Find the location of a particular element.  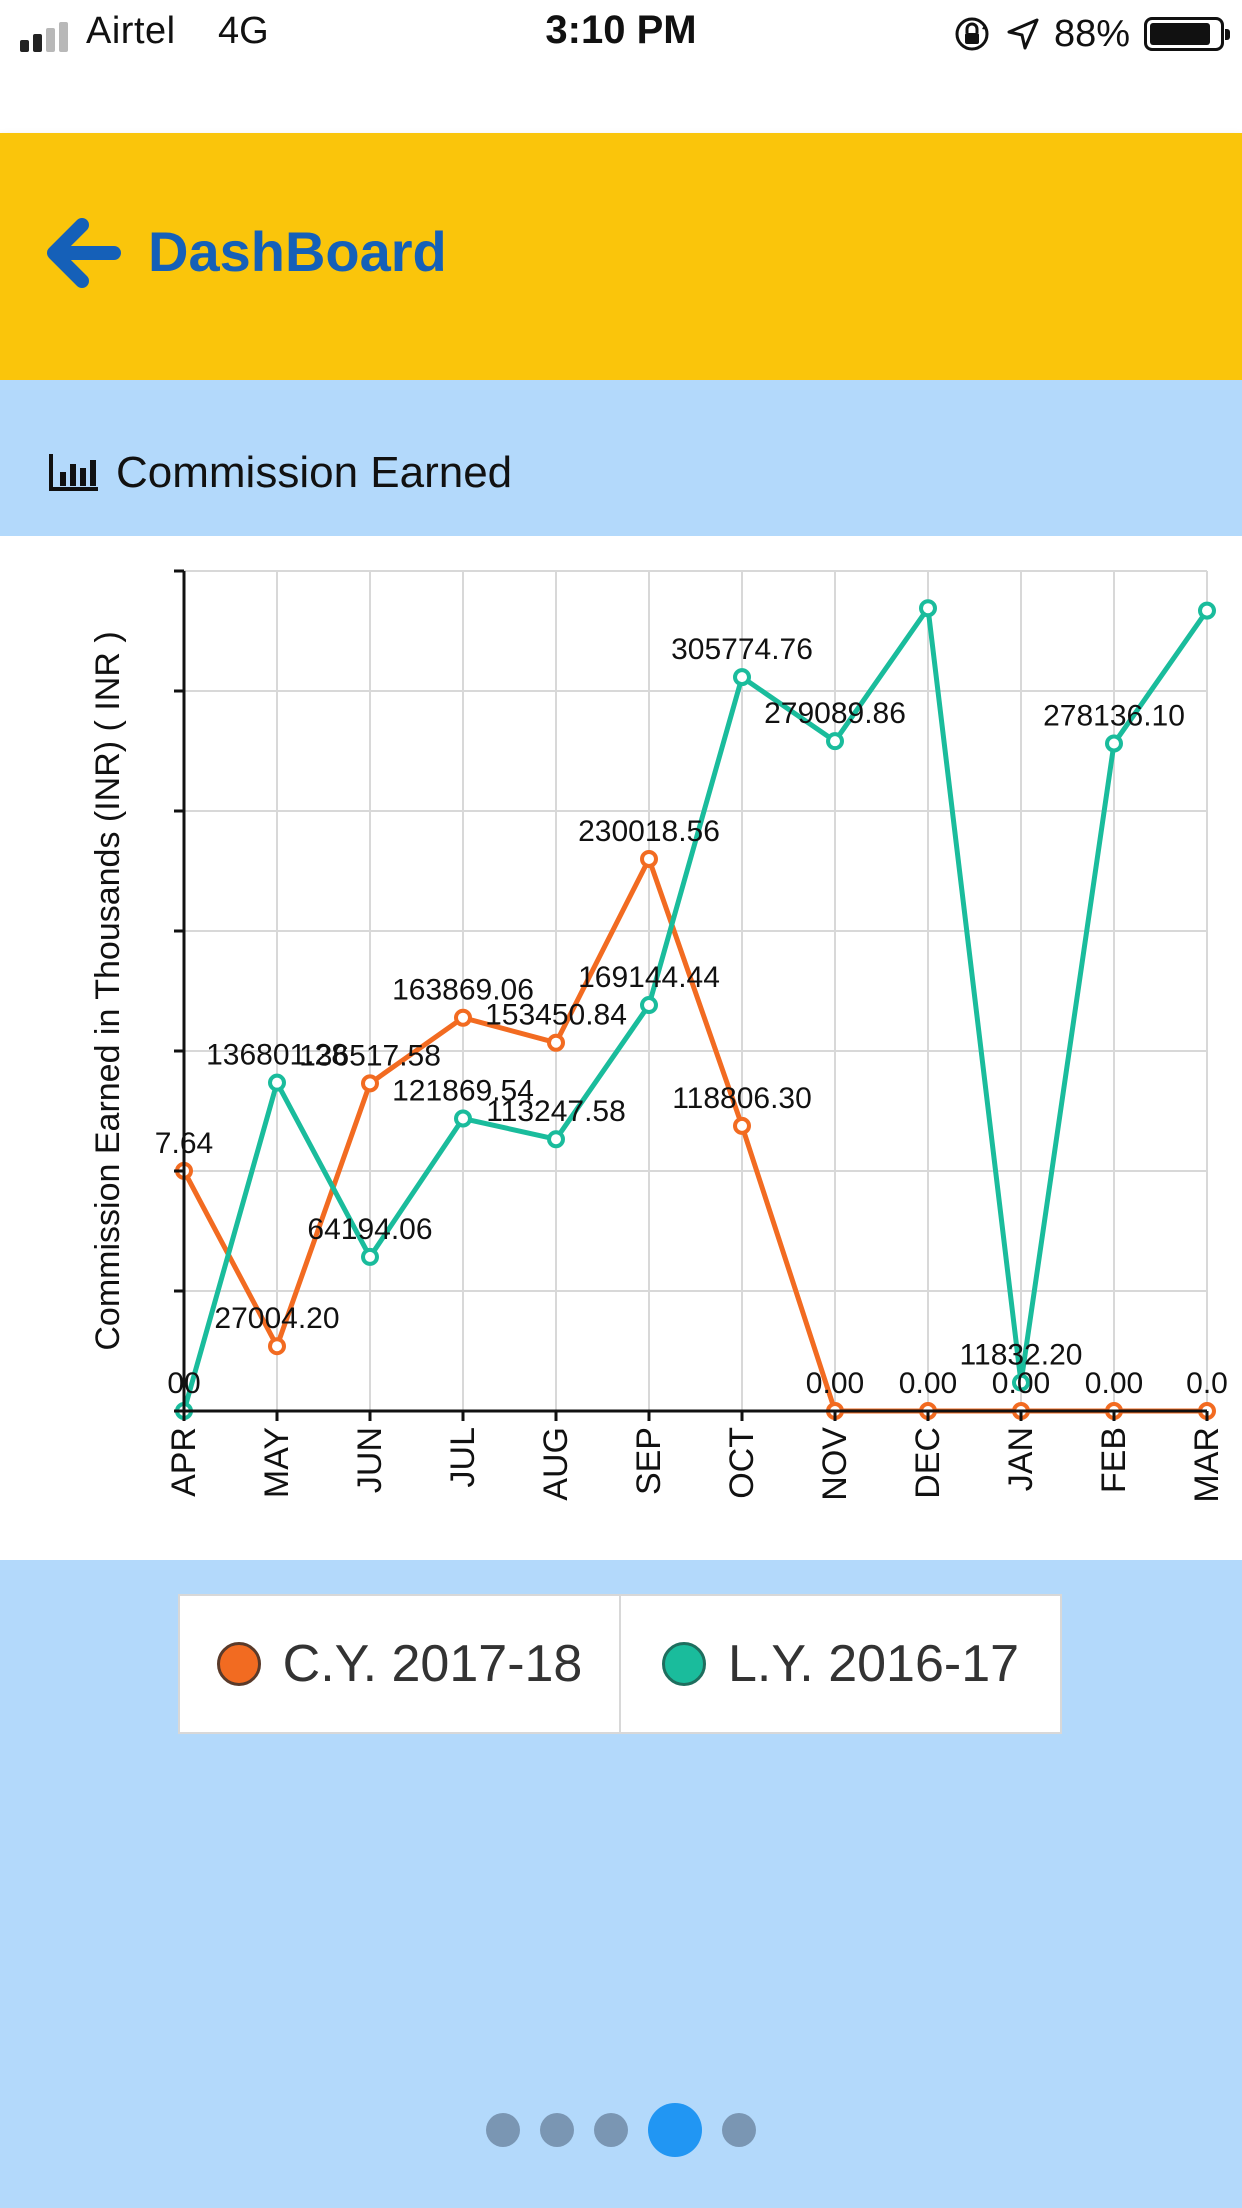

legend-item-current-year: C.Y. 2017-18 is located at coordinates (399, 1664).